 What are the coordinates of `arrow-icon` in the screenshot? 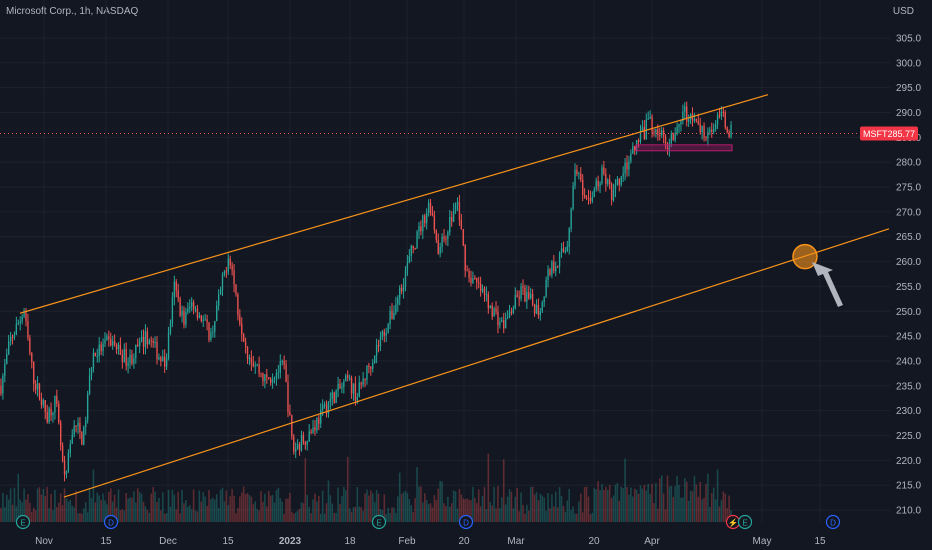 It's located at (827, 284).